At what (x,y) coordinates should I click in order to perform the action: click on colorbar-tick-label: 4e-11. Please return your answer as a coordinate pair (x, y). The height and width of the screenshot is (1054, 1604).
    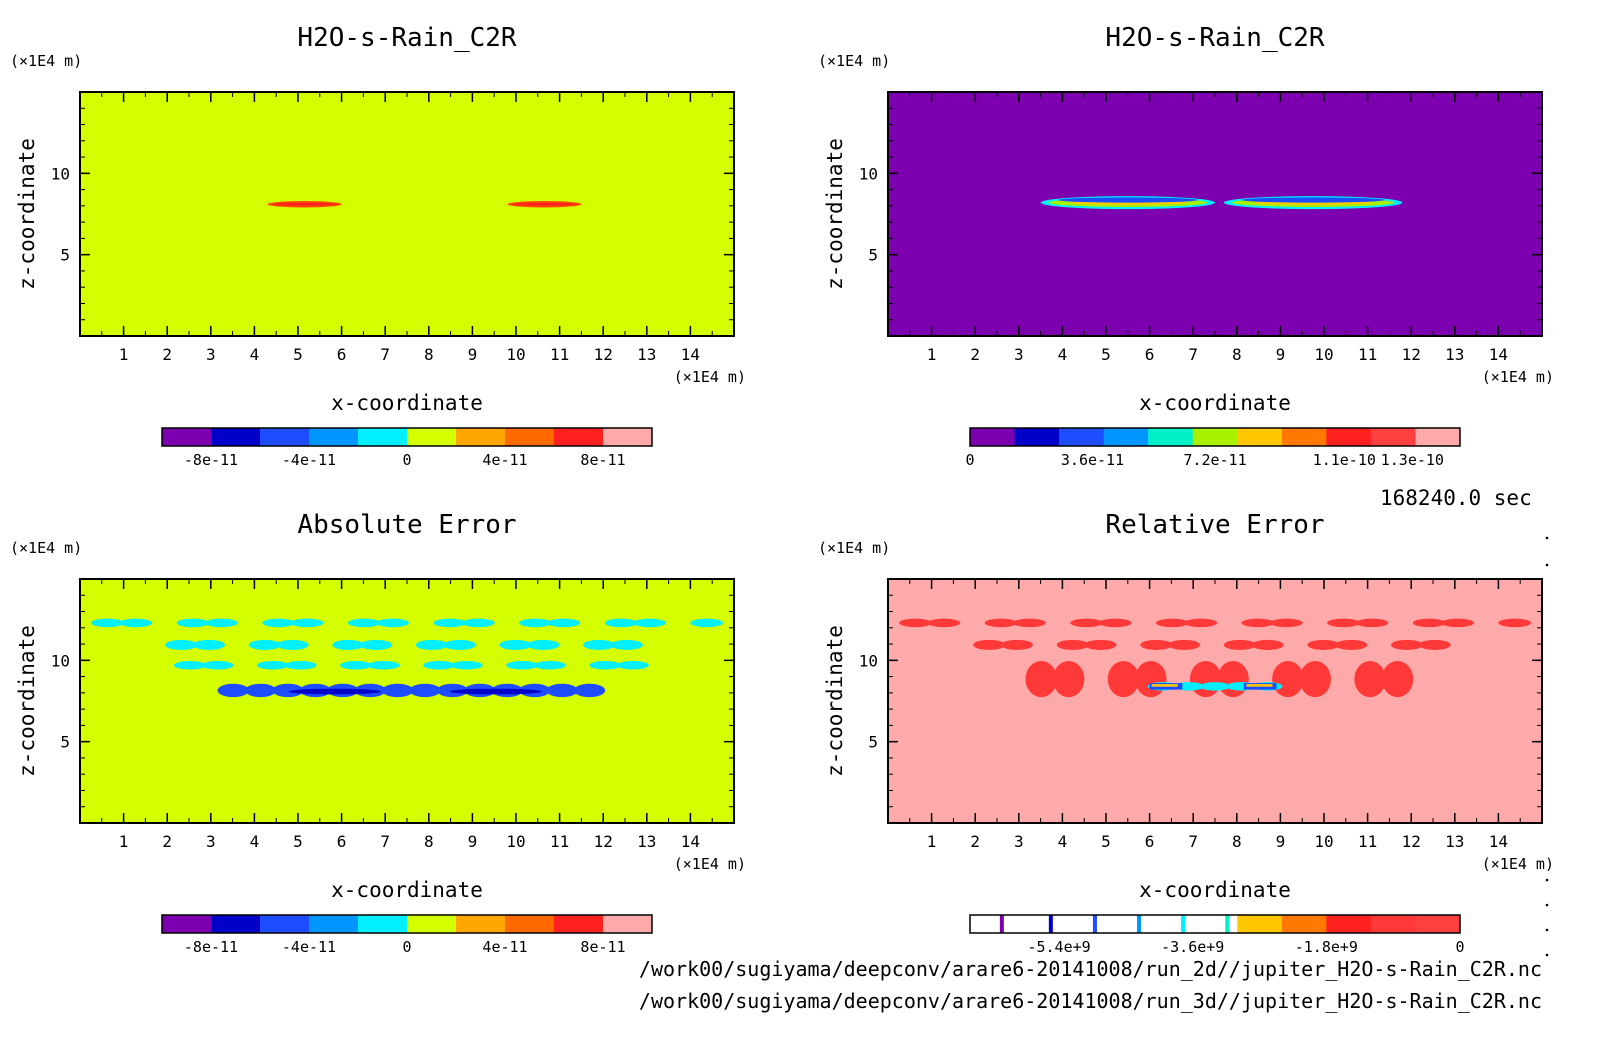
    Looking at the image, I should click on (504, 460).